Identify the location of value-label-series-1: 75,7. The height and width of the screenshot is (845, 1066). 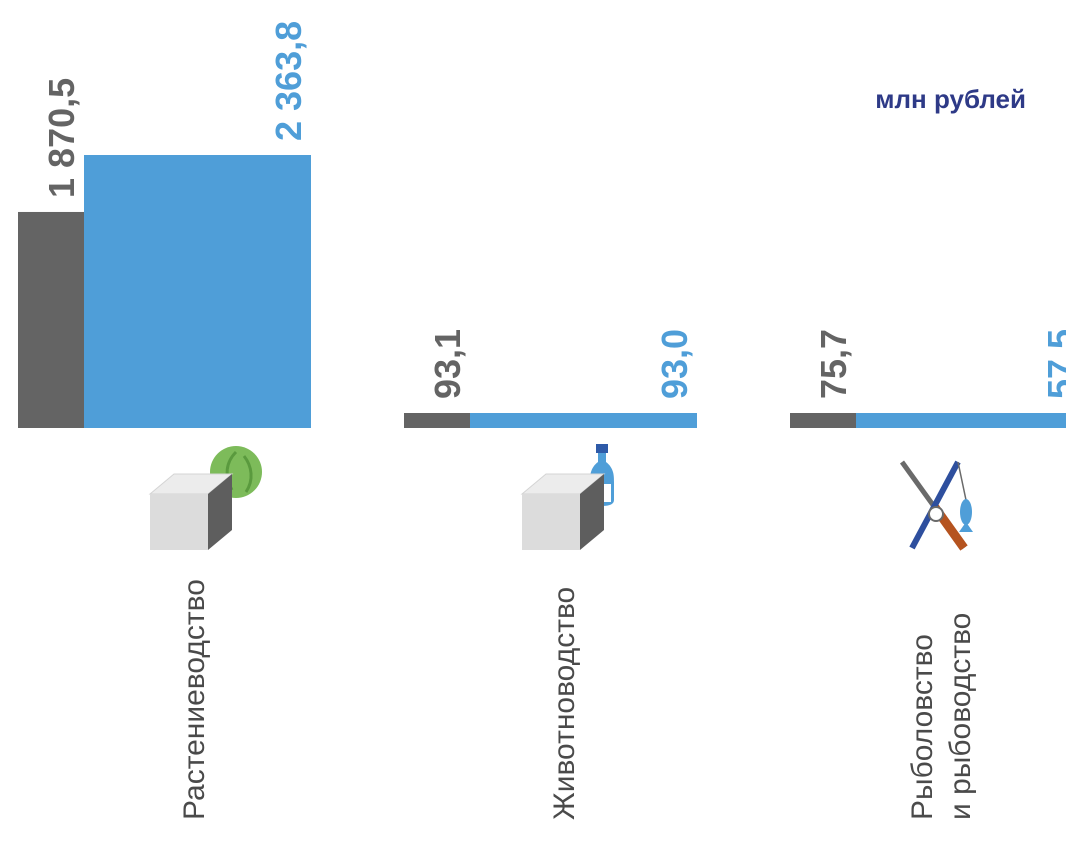
(833, 364).